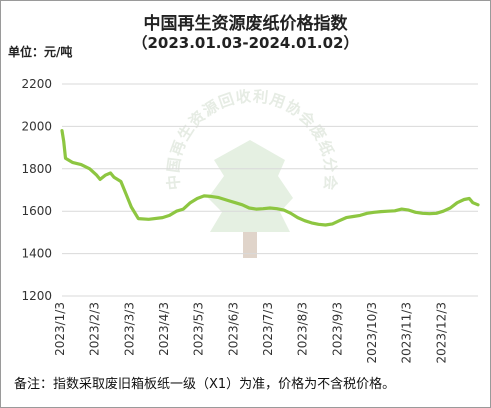 This screenshot has height=408, width=491. Describe the element at coordinates (233, 329) in the screenshot. I see `x-tick-label: 2023/6/3` at that location.